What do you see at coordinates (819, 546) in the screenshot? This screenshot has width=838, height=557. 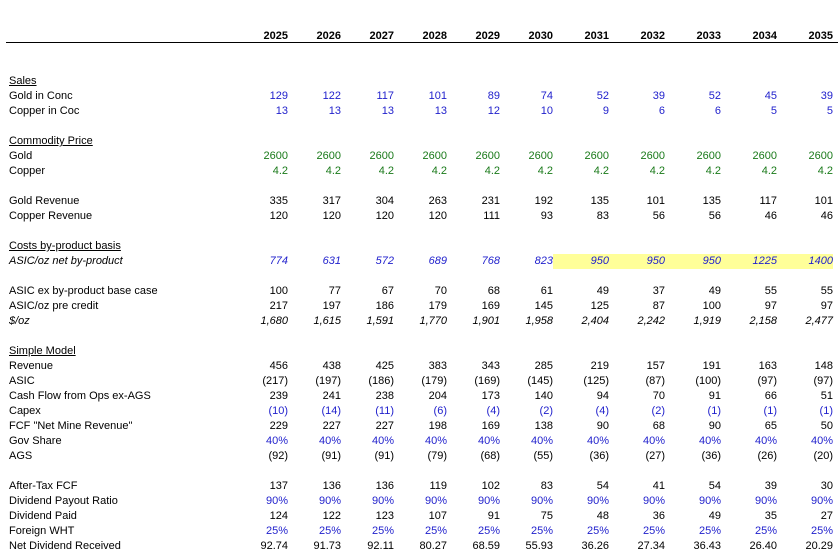 I see `cell-net-dividend-received-2035: 20.29` at bounding box center [819, 546].